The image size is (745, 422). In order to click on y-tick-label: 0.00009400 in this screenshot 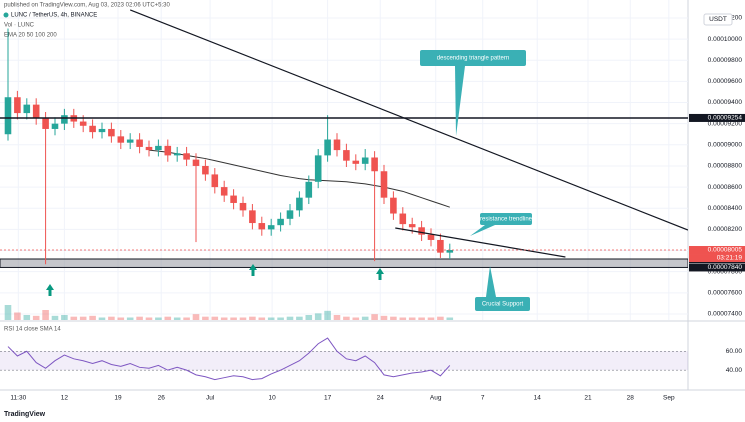, I will do `click(725, 102)`.